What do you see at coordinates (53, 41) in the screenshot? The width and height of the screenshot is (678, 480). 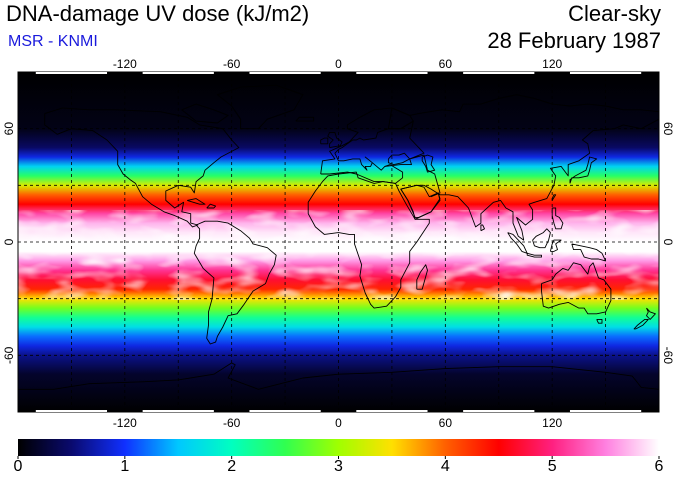 I see `data-source-label: MSR - KNMI` at bounding box center [53, 41].